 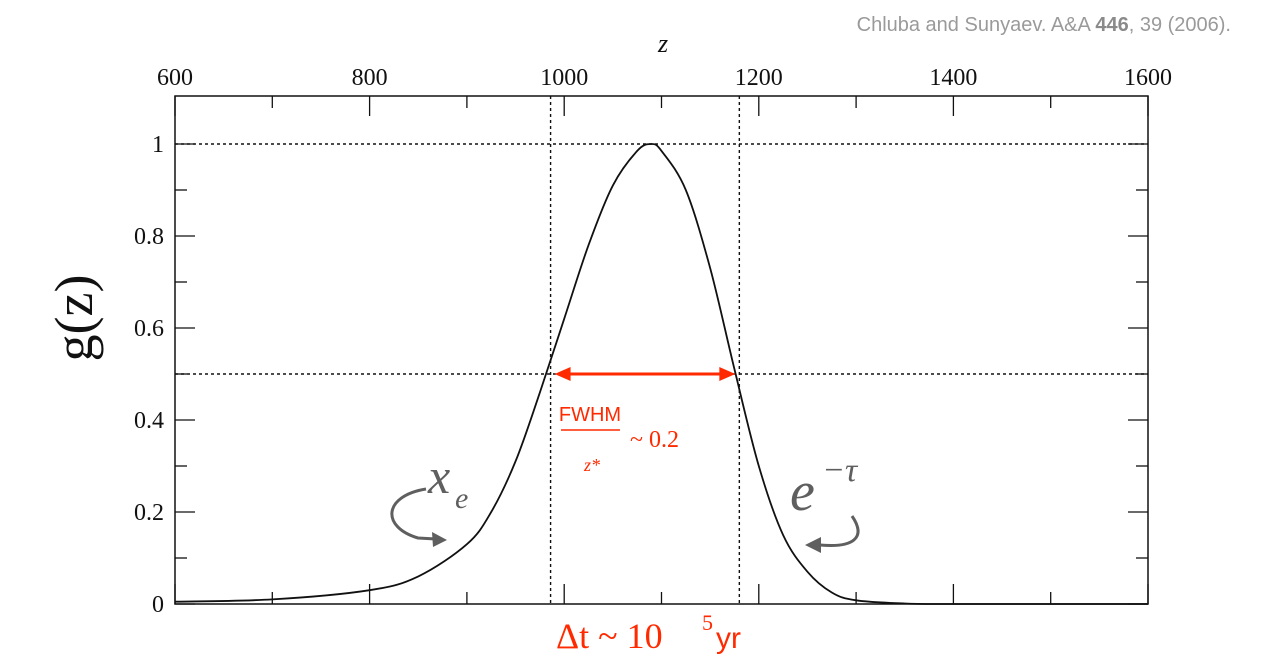 What do you see at coordinates (813, 545) in the screenshot?
I see `right-arrowhead` at bounding box center [813, 545].